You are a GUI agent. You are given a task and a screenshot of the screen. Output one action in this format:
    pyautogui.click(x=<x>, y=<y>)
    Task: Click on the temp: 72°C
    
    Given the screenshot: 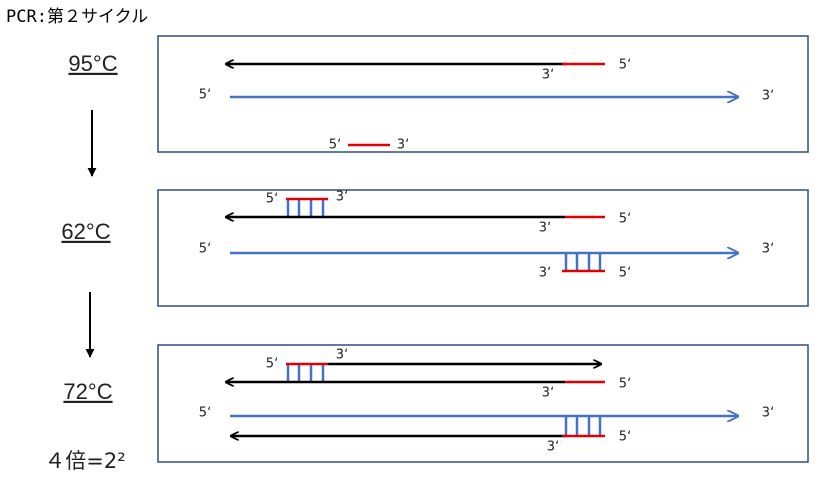 What is the action you would take?
    pyautogui.click(x=87, y=391)
    